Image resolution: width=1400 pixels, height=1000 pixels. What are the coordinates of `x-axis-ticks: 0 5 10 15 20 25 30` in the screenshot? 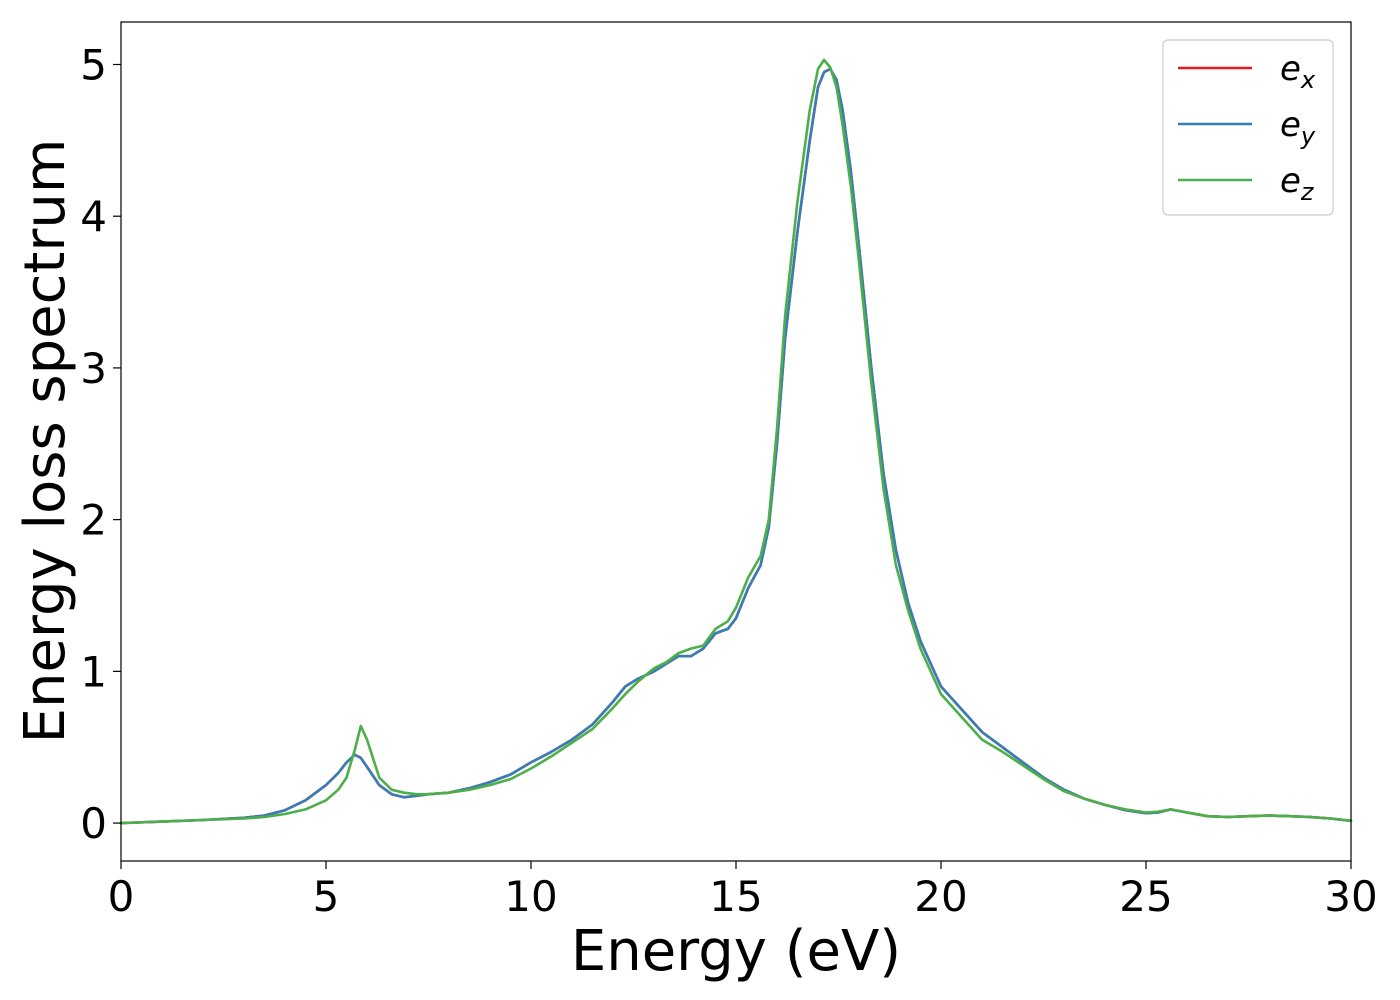 It's located at (743, 891).